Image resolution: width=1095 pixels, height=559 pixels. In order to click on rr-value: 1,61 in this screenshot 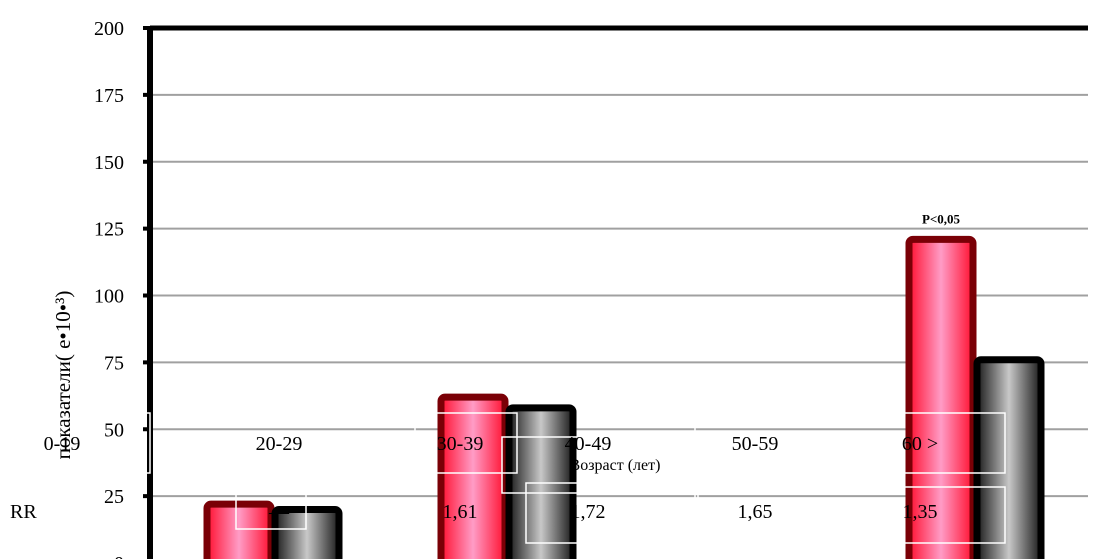, I will do `click(460, 512)`.